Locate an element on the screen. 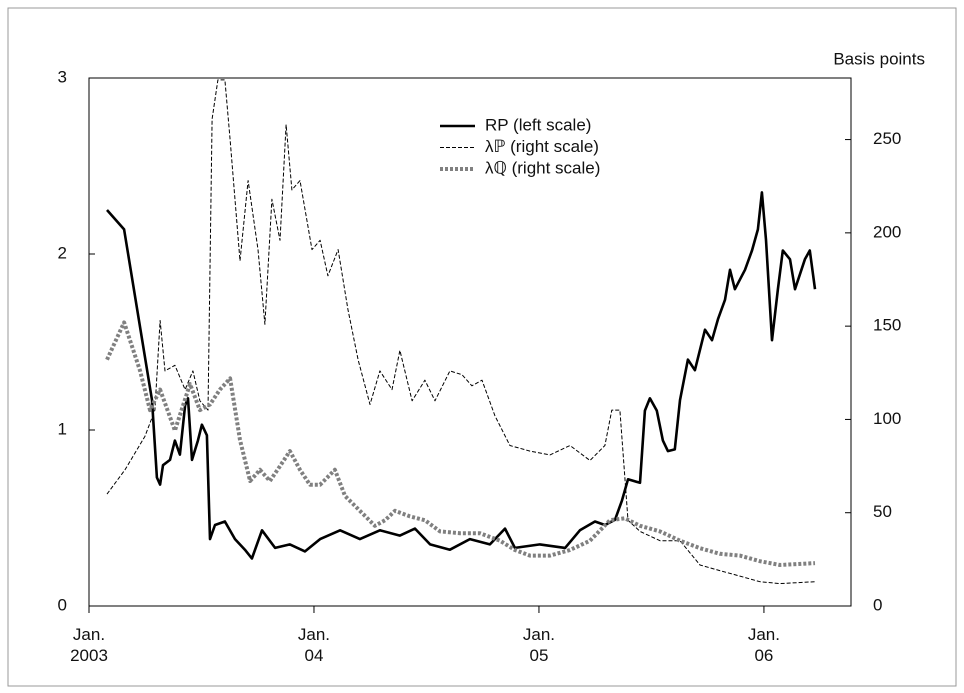  x-tick-label: Jan. 05 is located at coordinates (539, 645).